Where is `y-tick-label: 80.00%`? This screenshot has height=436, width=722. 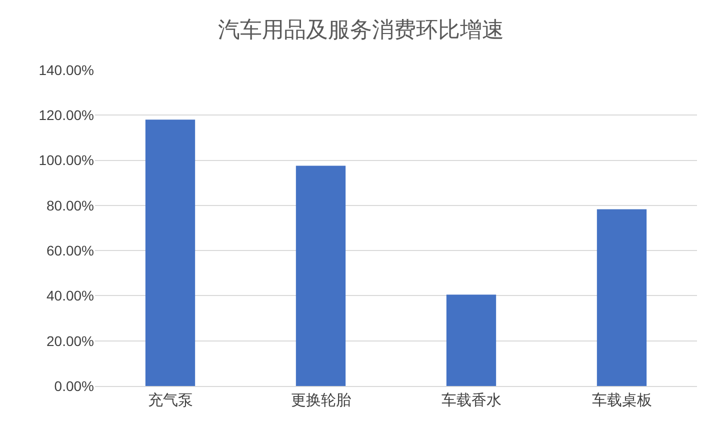
y-tick-label: 80.00% is located at coordinates (70, 205).